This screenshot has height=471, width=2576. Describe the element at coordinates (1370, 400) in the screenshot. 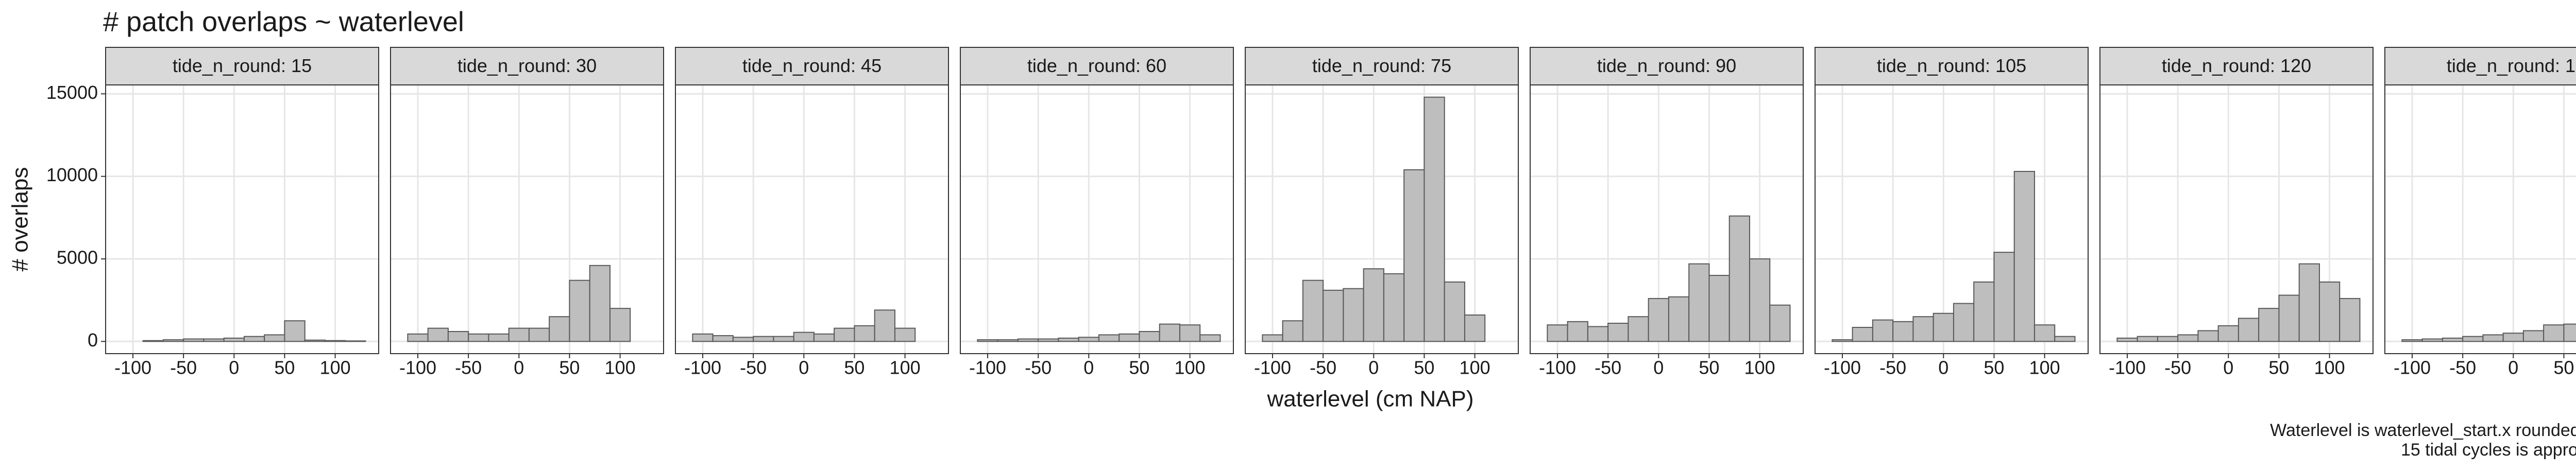

I see `x-axis-label: waterlevel (cm NAP)` at that location.